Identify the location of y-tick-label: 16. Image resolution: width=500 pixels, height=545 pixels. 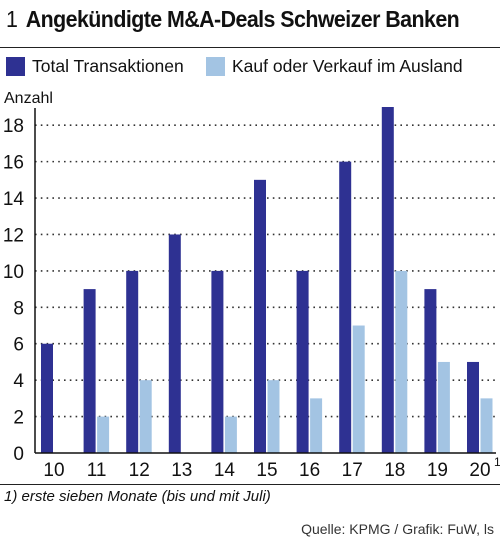
(13, 163).